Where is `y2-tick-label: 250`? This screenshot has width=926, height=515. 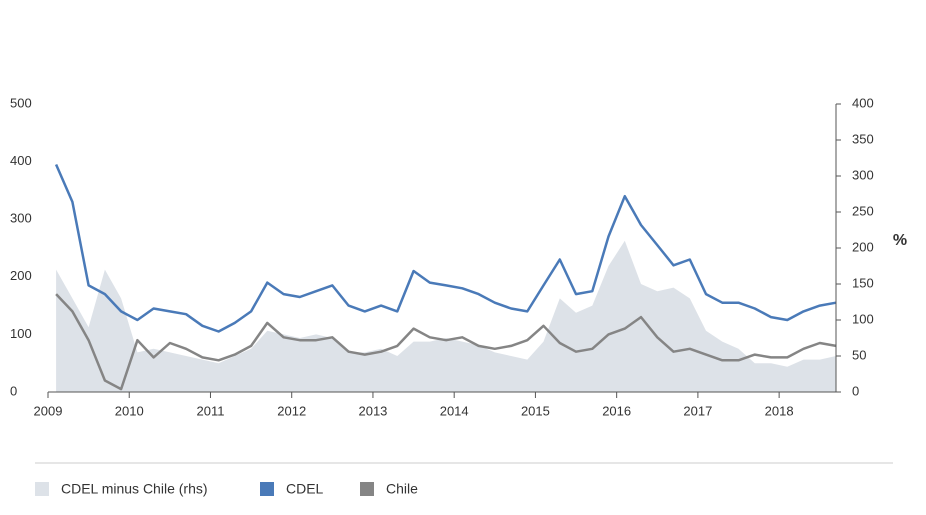
y2-tick-label: 250 is located at coordinates (863, 210).